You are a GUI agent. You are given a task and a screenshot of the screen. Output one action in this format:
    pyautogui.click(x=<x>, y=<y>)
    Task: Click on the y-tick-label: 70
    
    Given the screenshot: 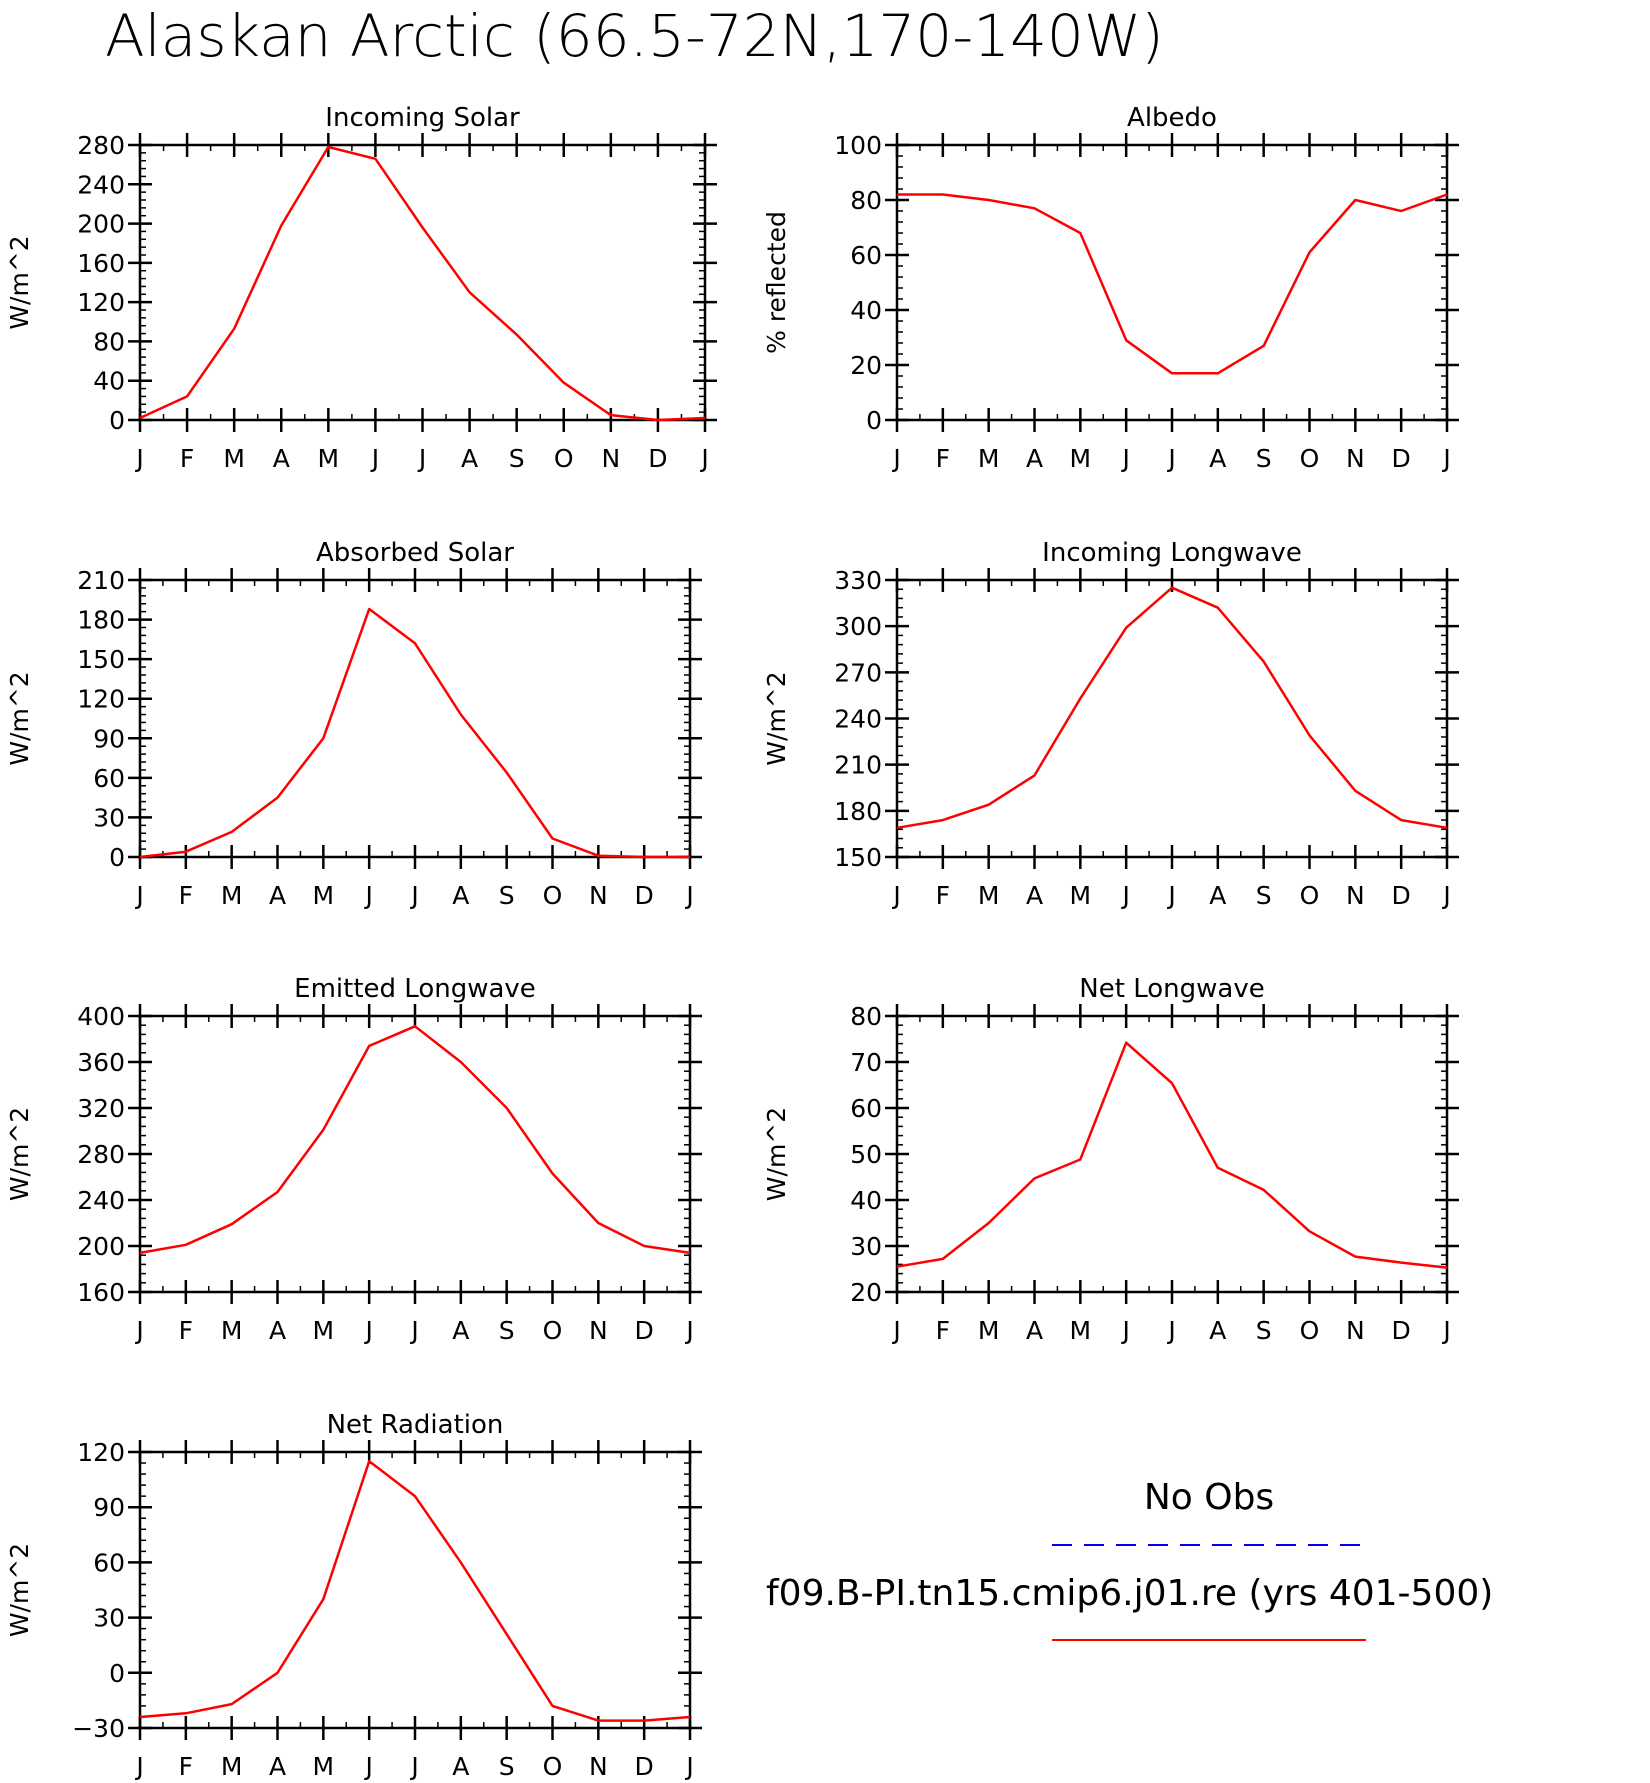 What is the action you would take?
    pyautogui.click(x=866, y=1062)
    